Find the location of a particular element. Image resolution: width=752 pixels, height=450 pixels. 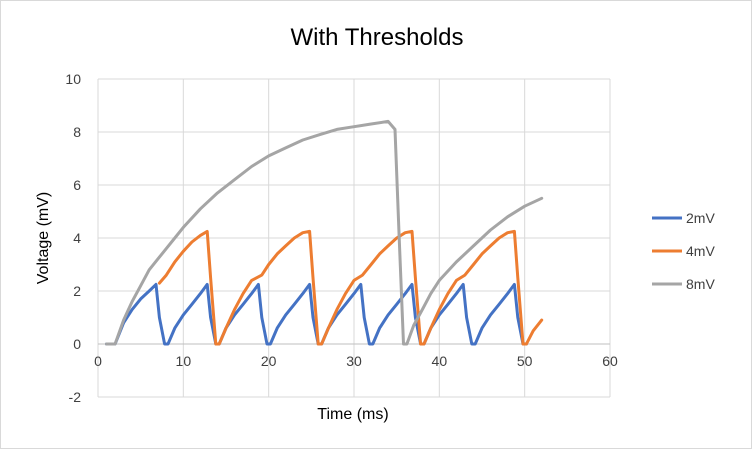

x-axis-title: Time (ms) is located at coordinates (352, 414).